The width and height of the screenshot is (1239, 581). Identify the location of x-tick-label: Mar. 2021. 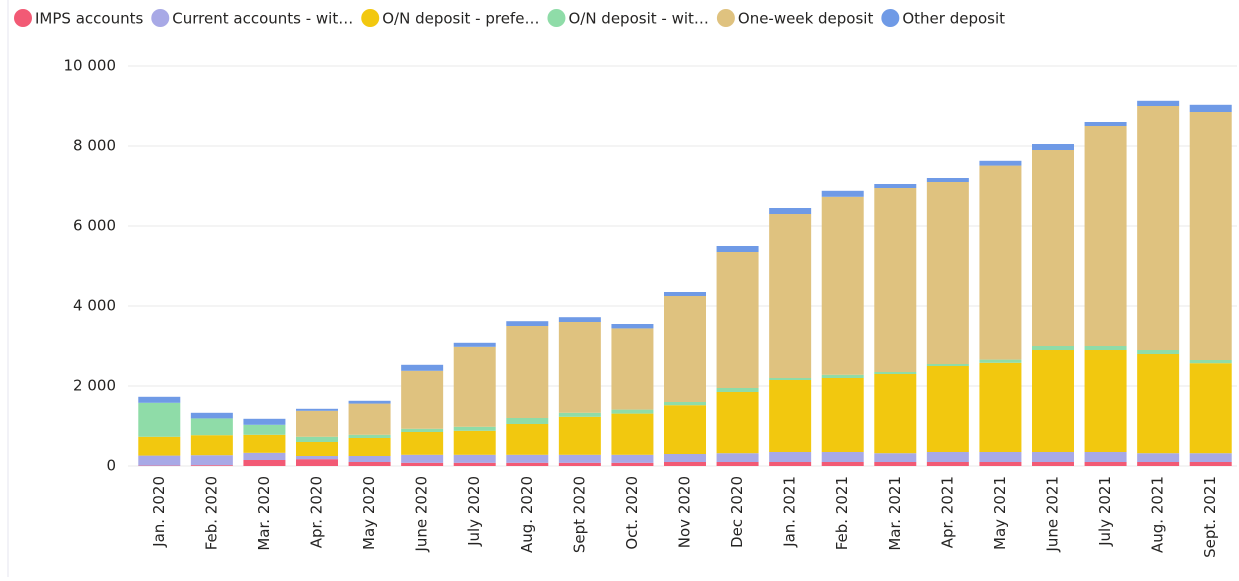
(895, 513).